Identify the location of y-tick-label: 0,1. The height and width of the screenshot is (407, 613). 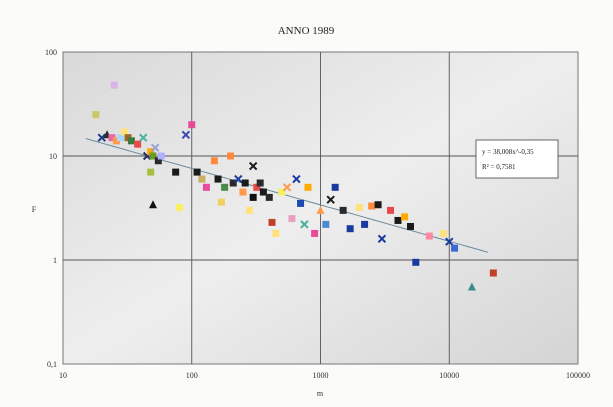
(52, 364).